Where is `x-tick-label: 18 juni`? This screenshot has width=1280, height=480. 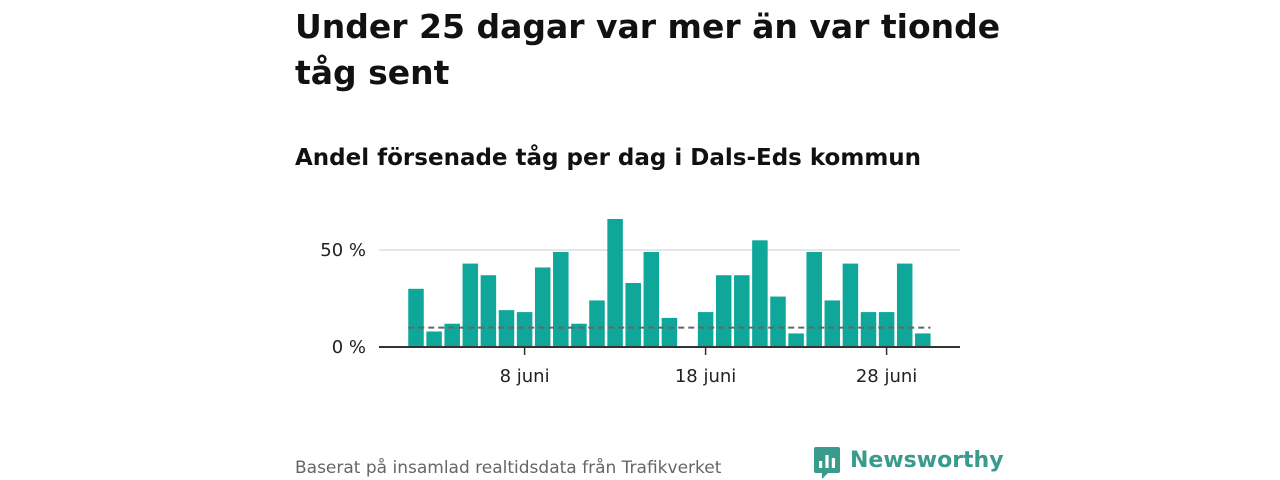 x-tick-label: 18 juni is located at coordinates (705, 376).